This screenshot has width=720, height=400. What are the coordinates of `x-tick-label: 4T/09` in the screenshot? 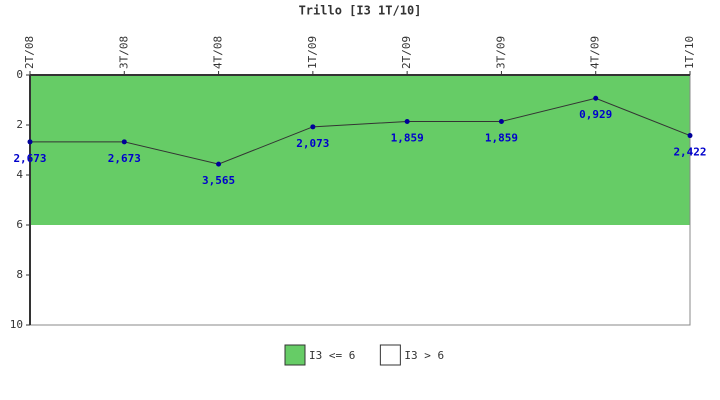 It's located at (595, 52).